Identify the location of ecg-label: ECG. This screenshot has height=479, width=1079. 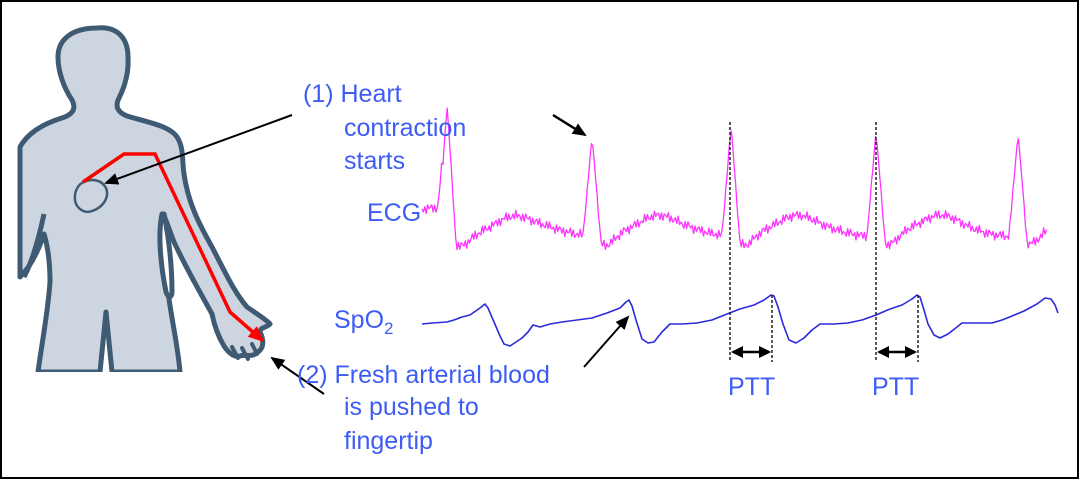
(394, 213).